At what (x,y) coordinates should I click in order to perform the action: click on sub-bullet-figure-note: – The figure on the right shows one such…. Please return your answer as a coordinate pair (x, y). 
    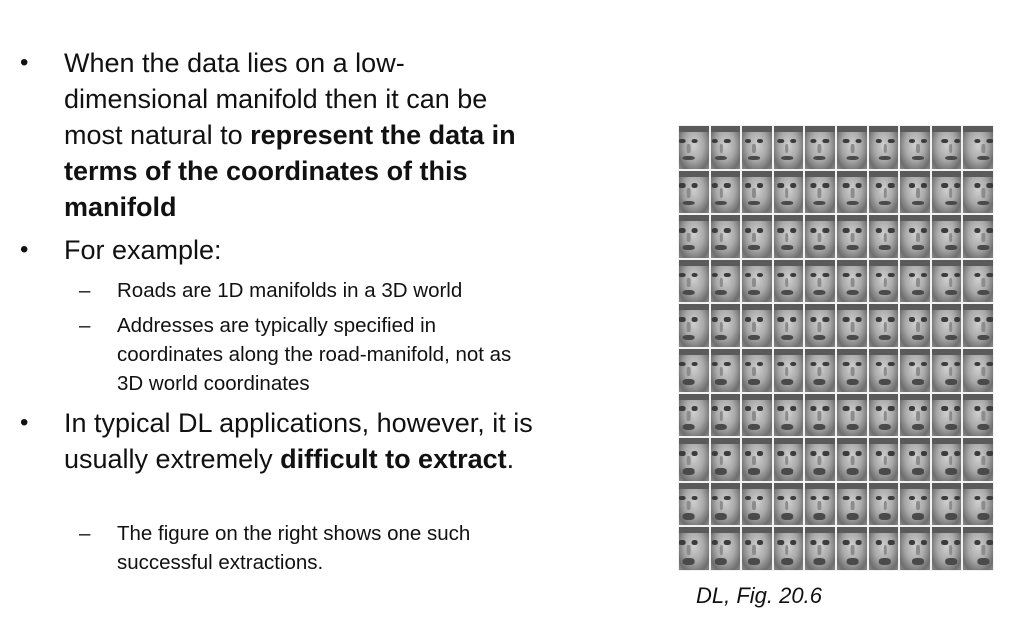
    Looking at the image, I should click on (298, 548).